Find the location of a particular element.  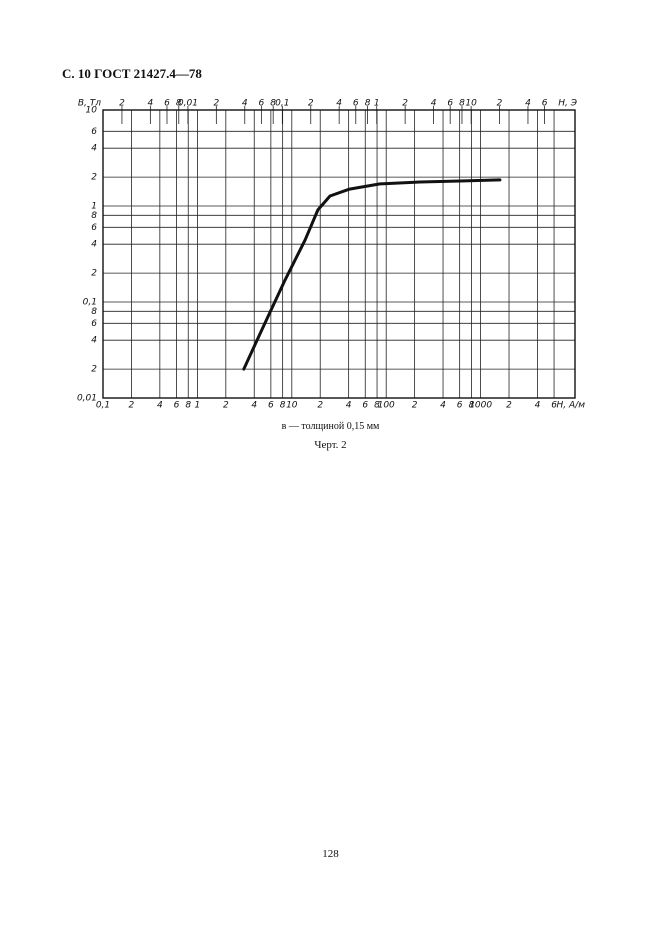

x-axis-label: Н, А/м is located at coordinates (571, 406).